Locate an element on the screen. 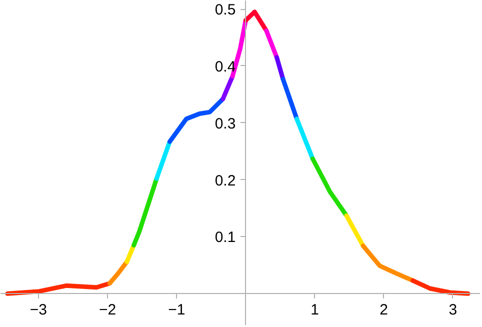  x-tick-label: 1 is located at coordinates (314, 310).